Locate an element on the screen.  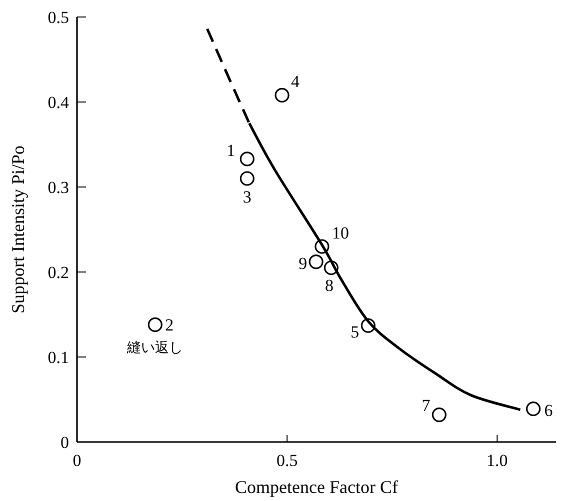
y-tick-label: 0 is located at coordinates (64, 442).